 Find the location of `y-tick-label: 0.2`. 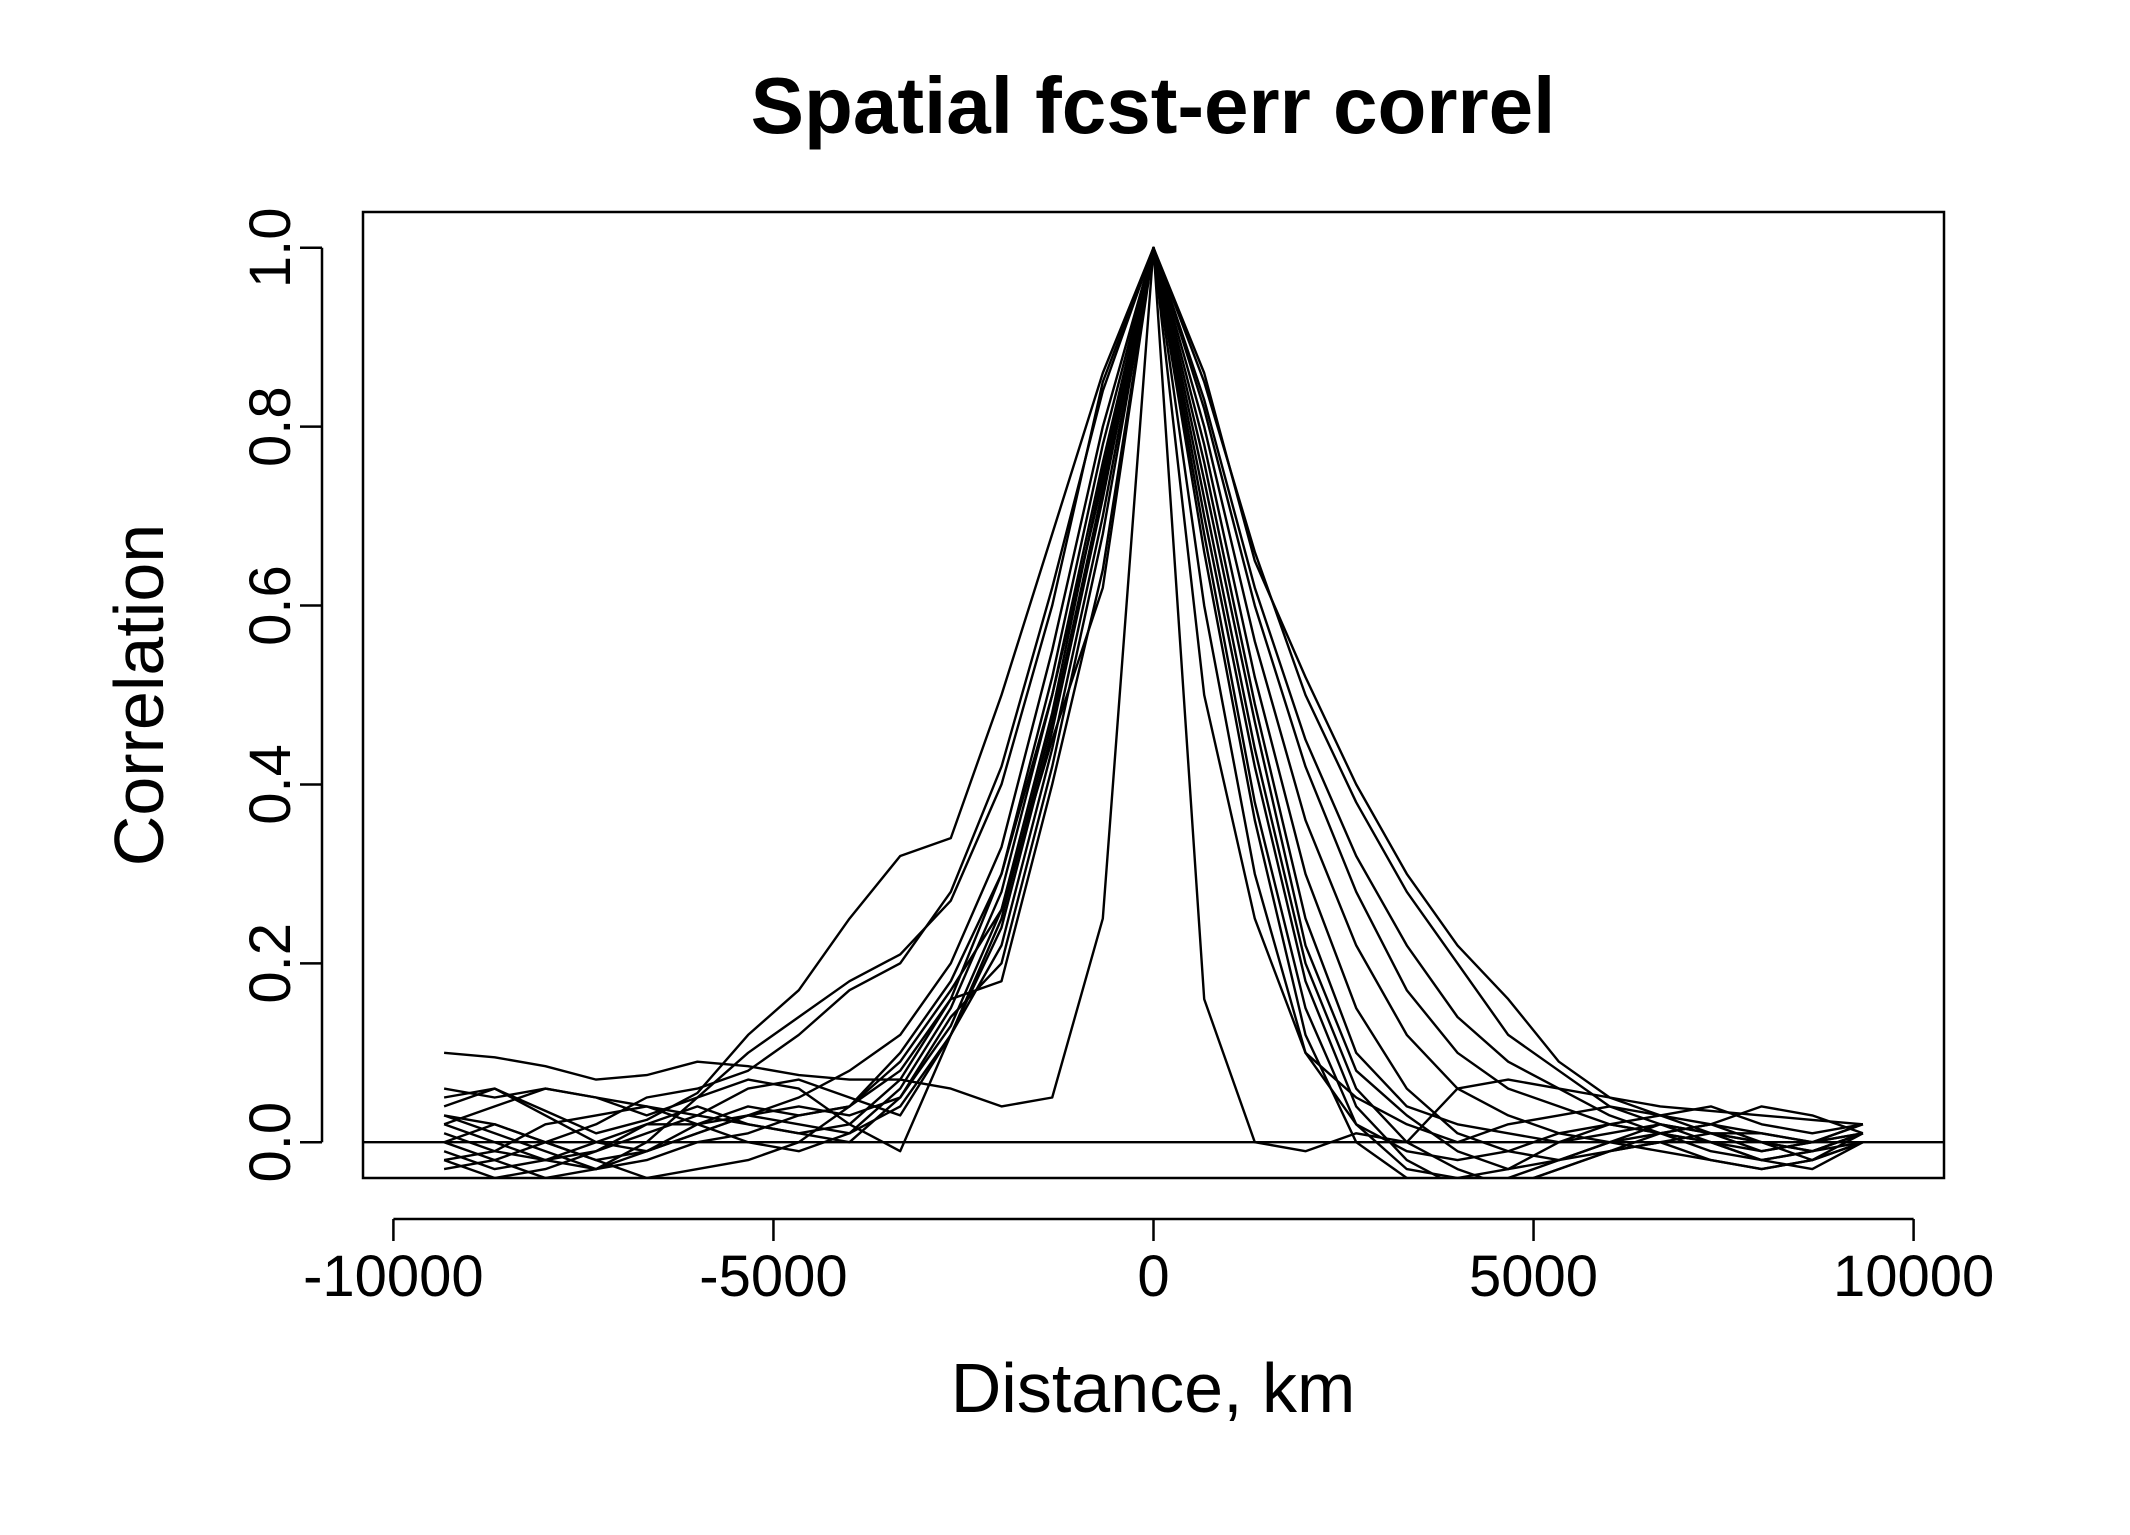

y-tick-label: 0.2 is located at coordinates (270, 963).